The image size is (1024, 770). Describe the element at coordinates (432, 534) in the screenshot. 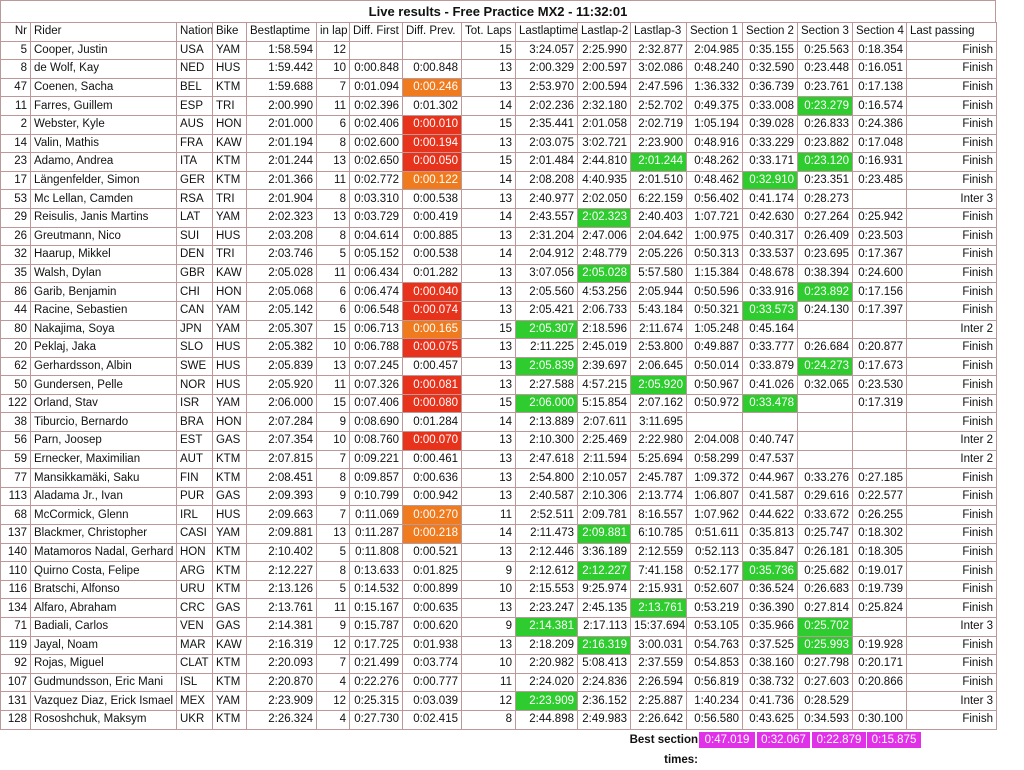

I see `col-diff-prev-cell: 0:00.218` at that location.